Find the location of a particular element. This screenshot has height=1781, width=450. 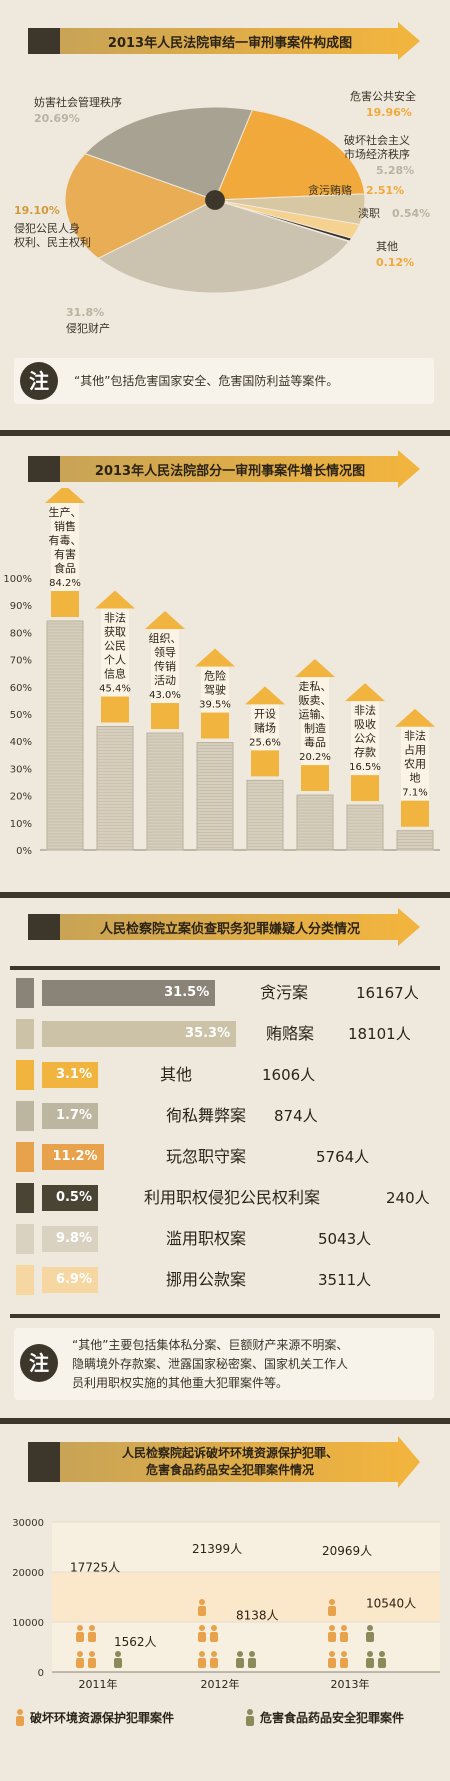

growth-label-6: 非法 is located at coordinates (365, 710).